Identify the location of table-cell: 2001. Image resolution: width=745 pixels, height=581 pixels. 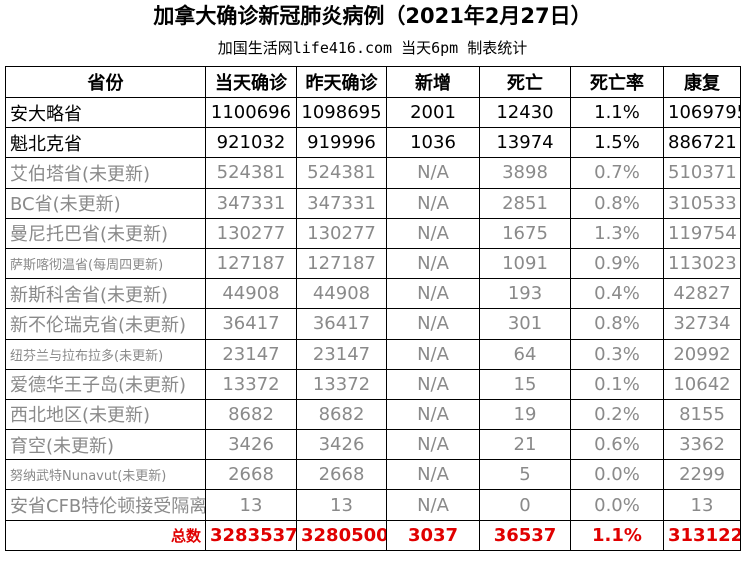
(433, 112).